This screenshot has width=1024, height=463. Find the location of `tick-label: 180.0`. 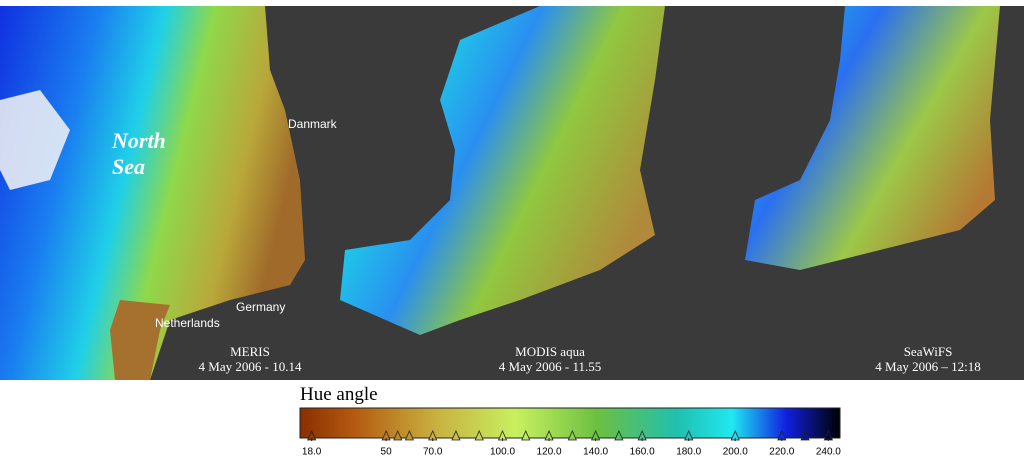

tick-label: 180.0 is located at coordinates (688, 452).